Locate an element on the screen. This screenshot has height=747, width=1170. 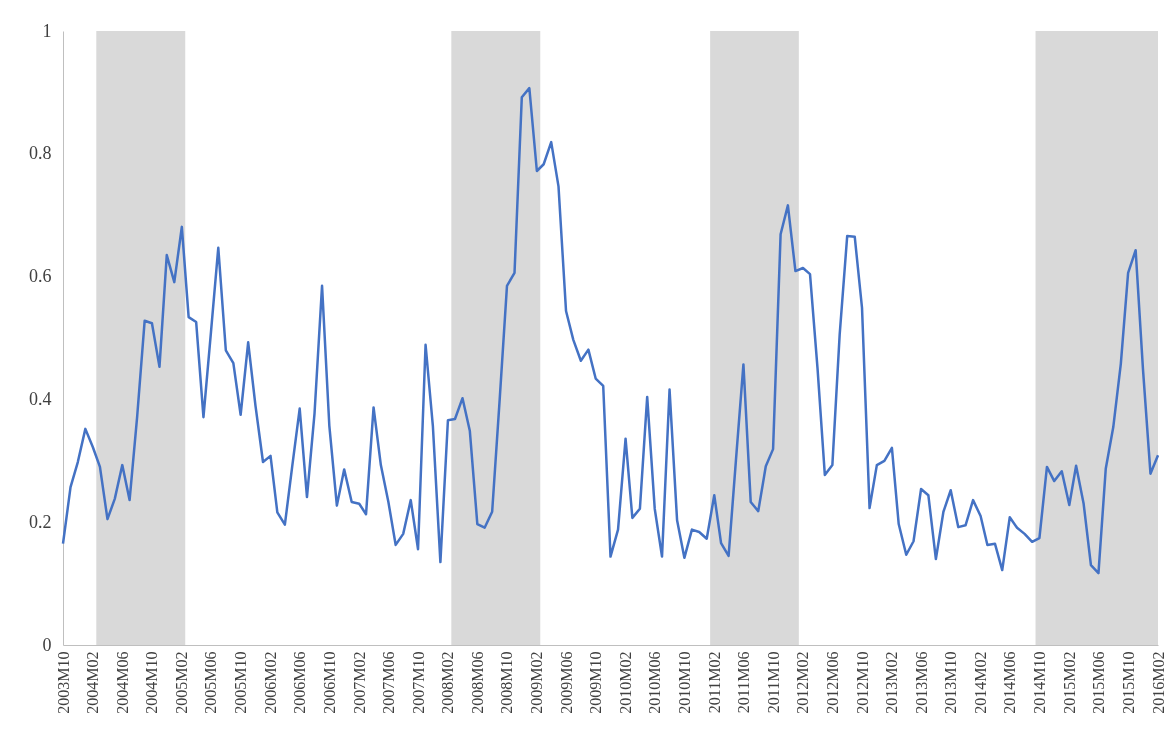
y-tick-label: 0.8 is located at coordinates (40, 153).